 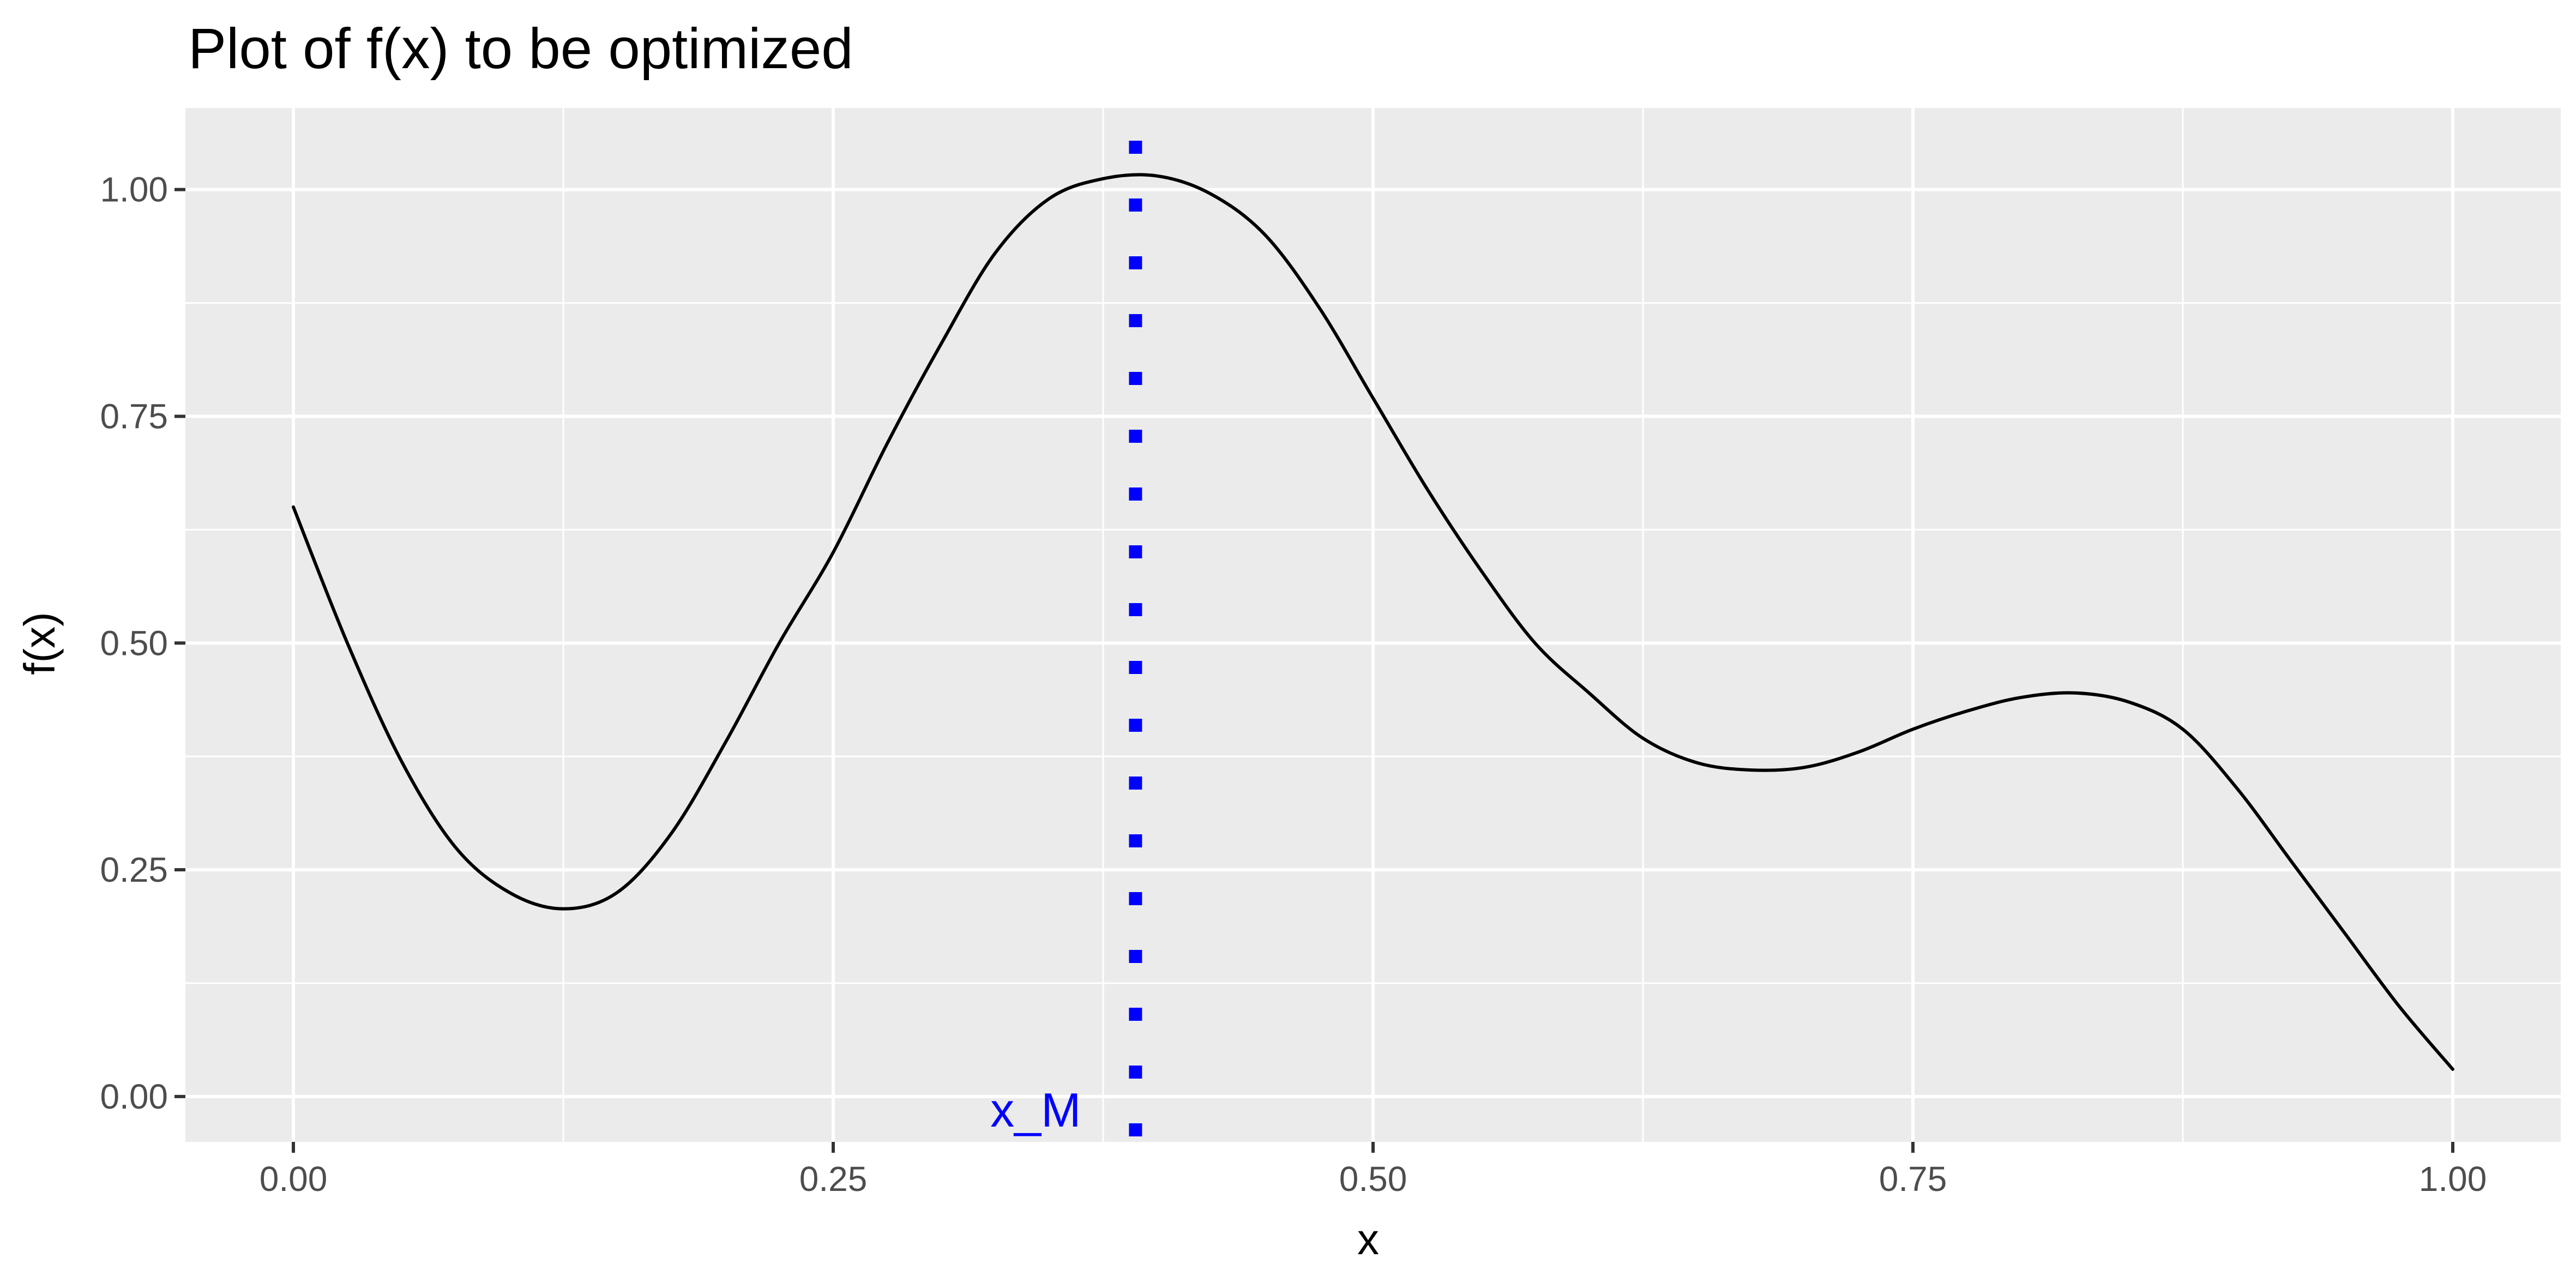 What do you see at coordinates (134, 416) in the screenshot?
I see `y-tick-label: 0.75` at bounding box center [134, 416].